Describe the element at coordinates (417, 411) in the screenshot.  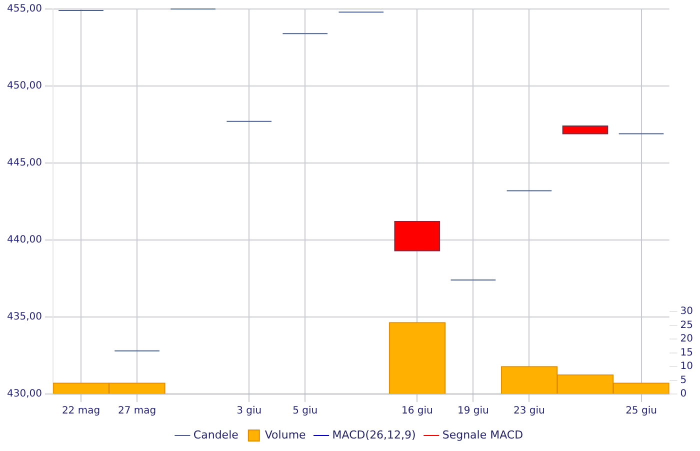
I see `x-tick-label: 16 giu` at that location.